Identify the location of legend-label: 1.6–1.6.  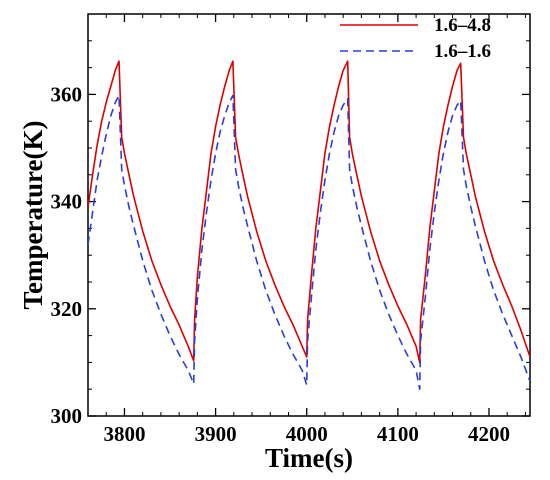
(462, 51).